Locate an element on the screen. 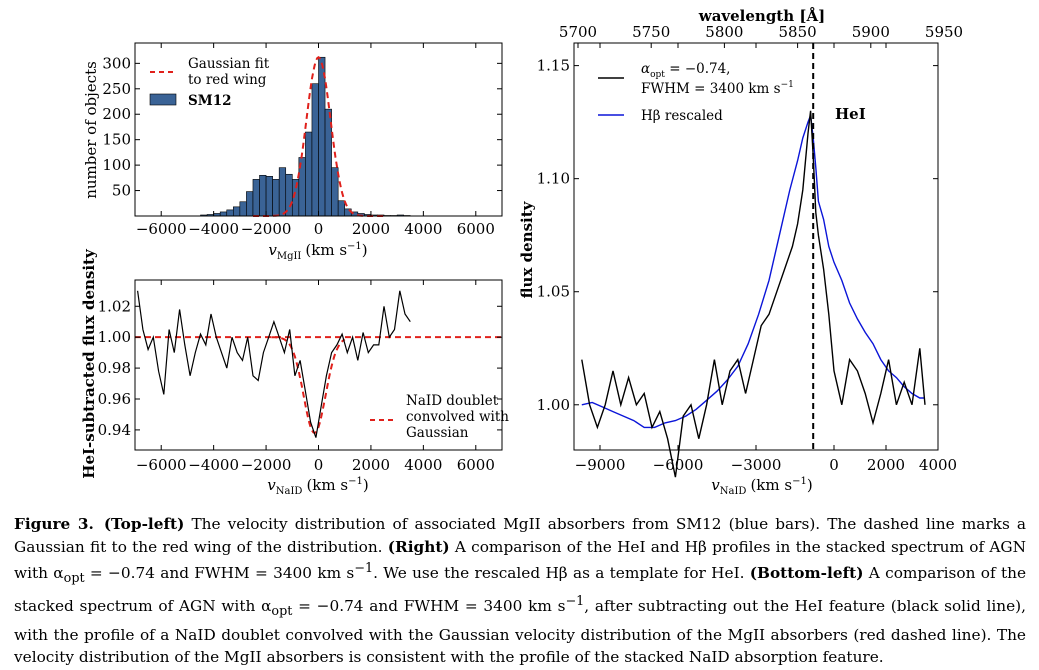 The image size is (1039, 670). y-tick-label: 150 is located at coordinates (116, 140).